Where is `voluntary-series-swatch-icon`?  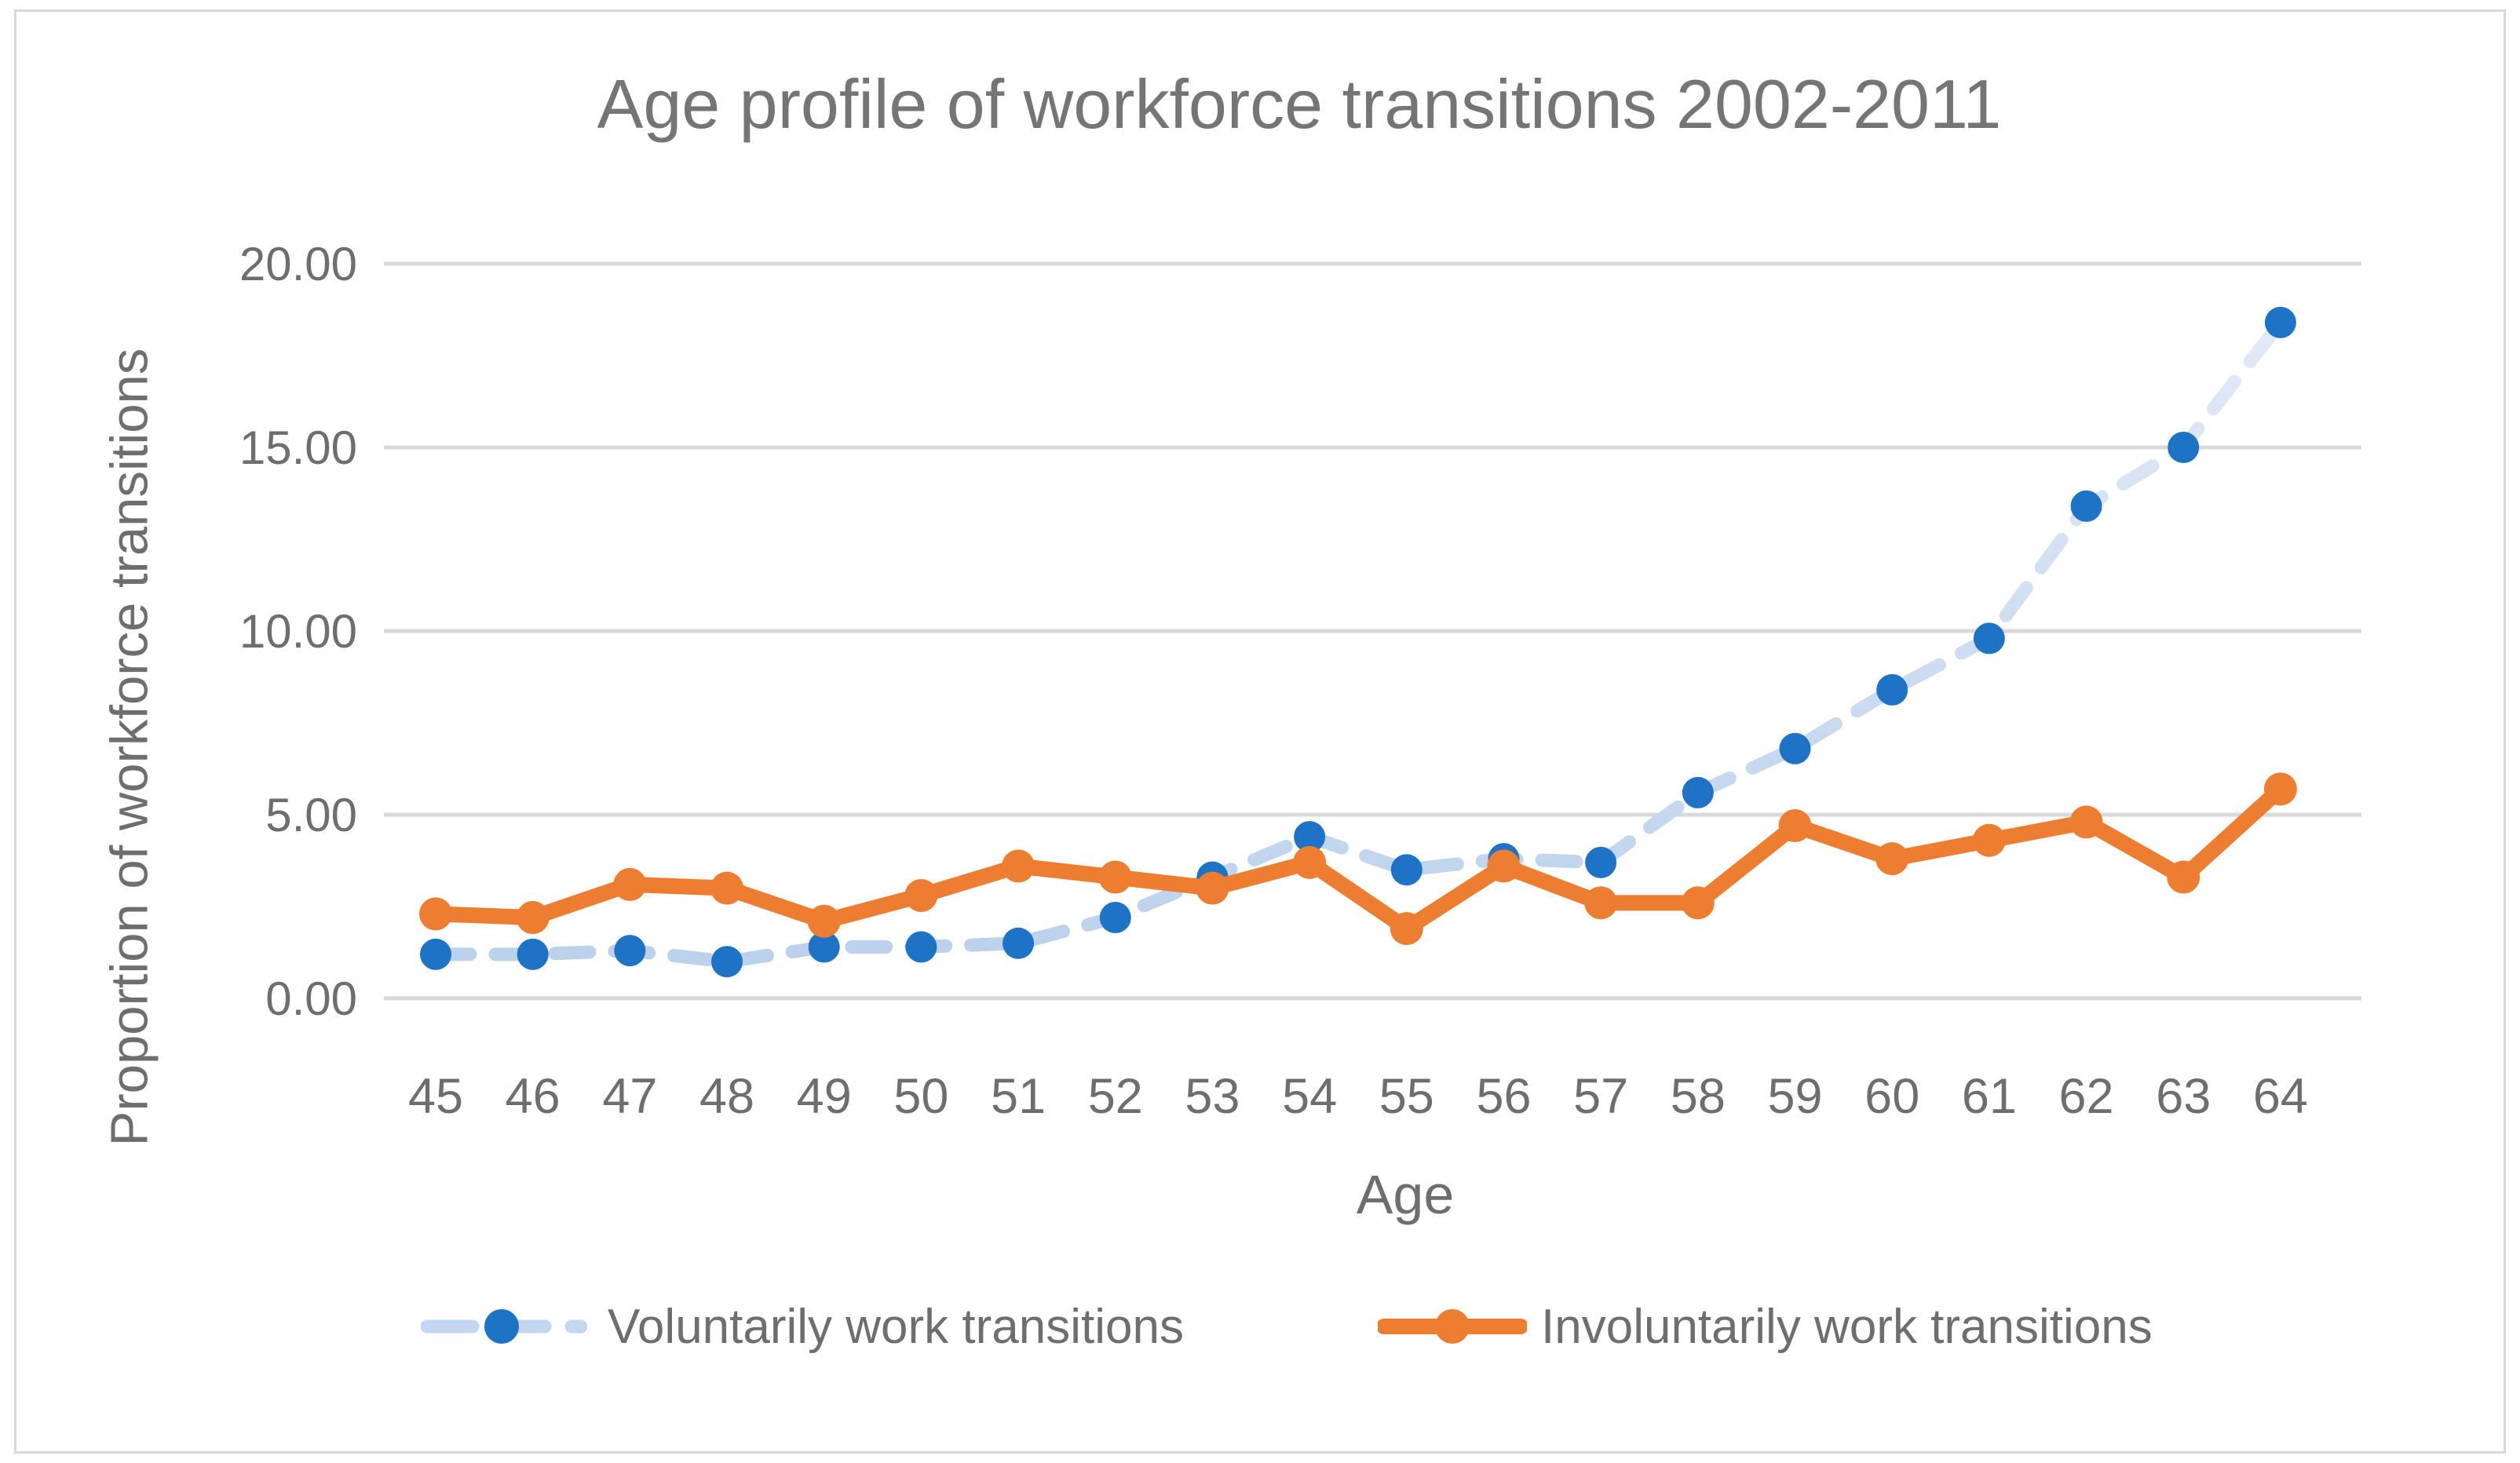
voluntary-series-swatch-icon is located at coordinates (504, 1326).